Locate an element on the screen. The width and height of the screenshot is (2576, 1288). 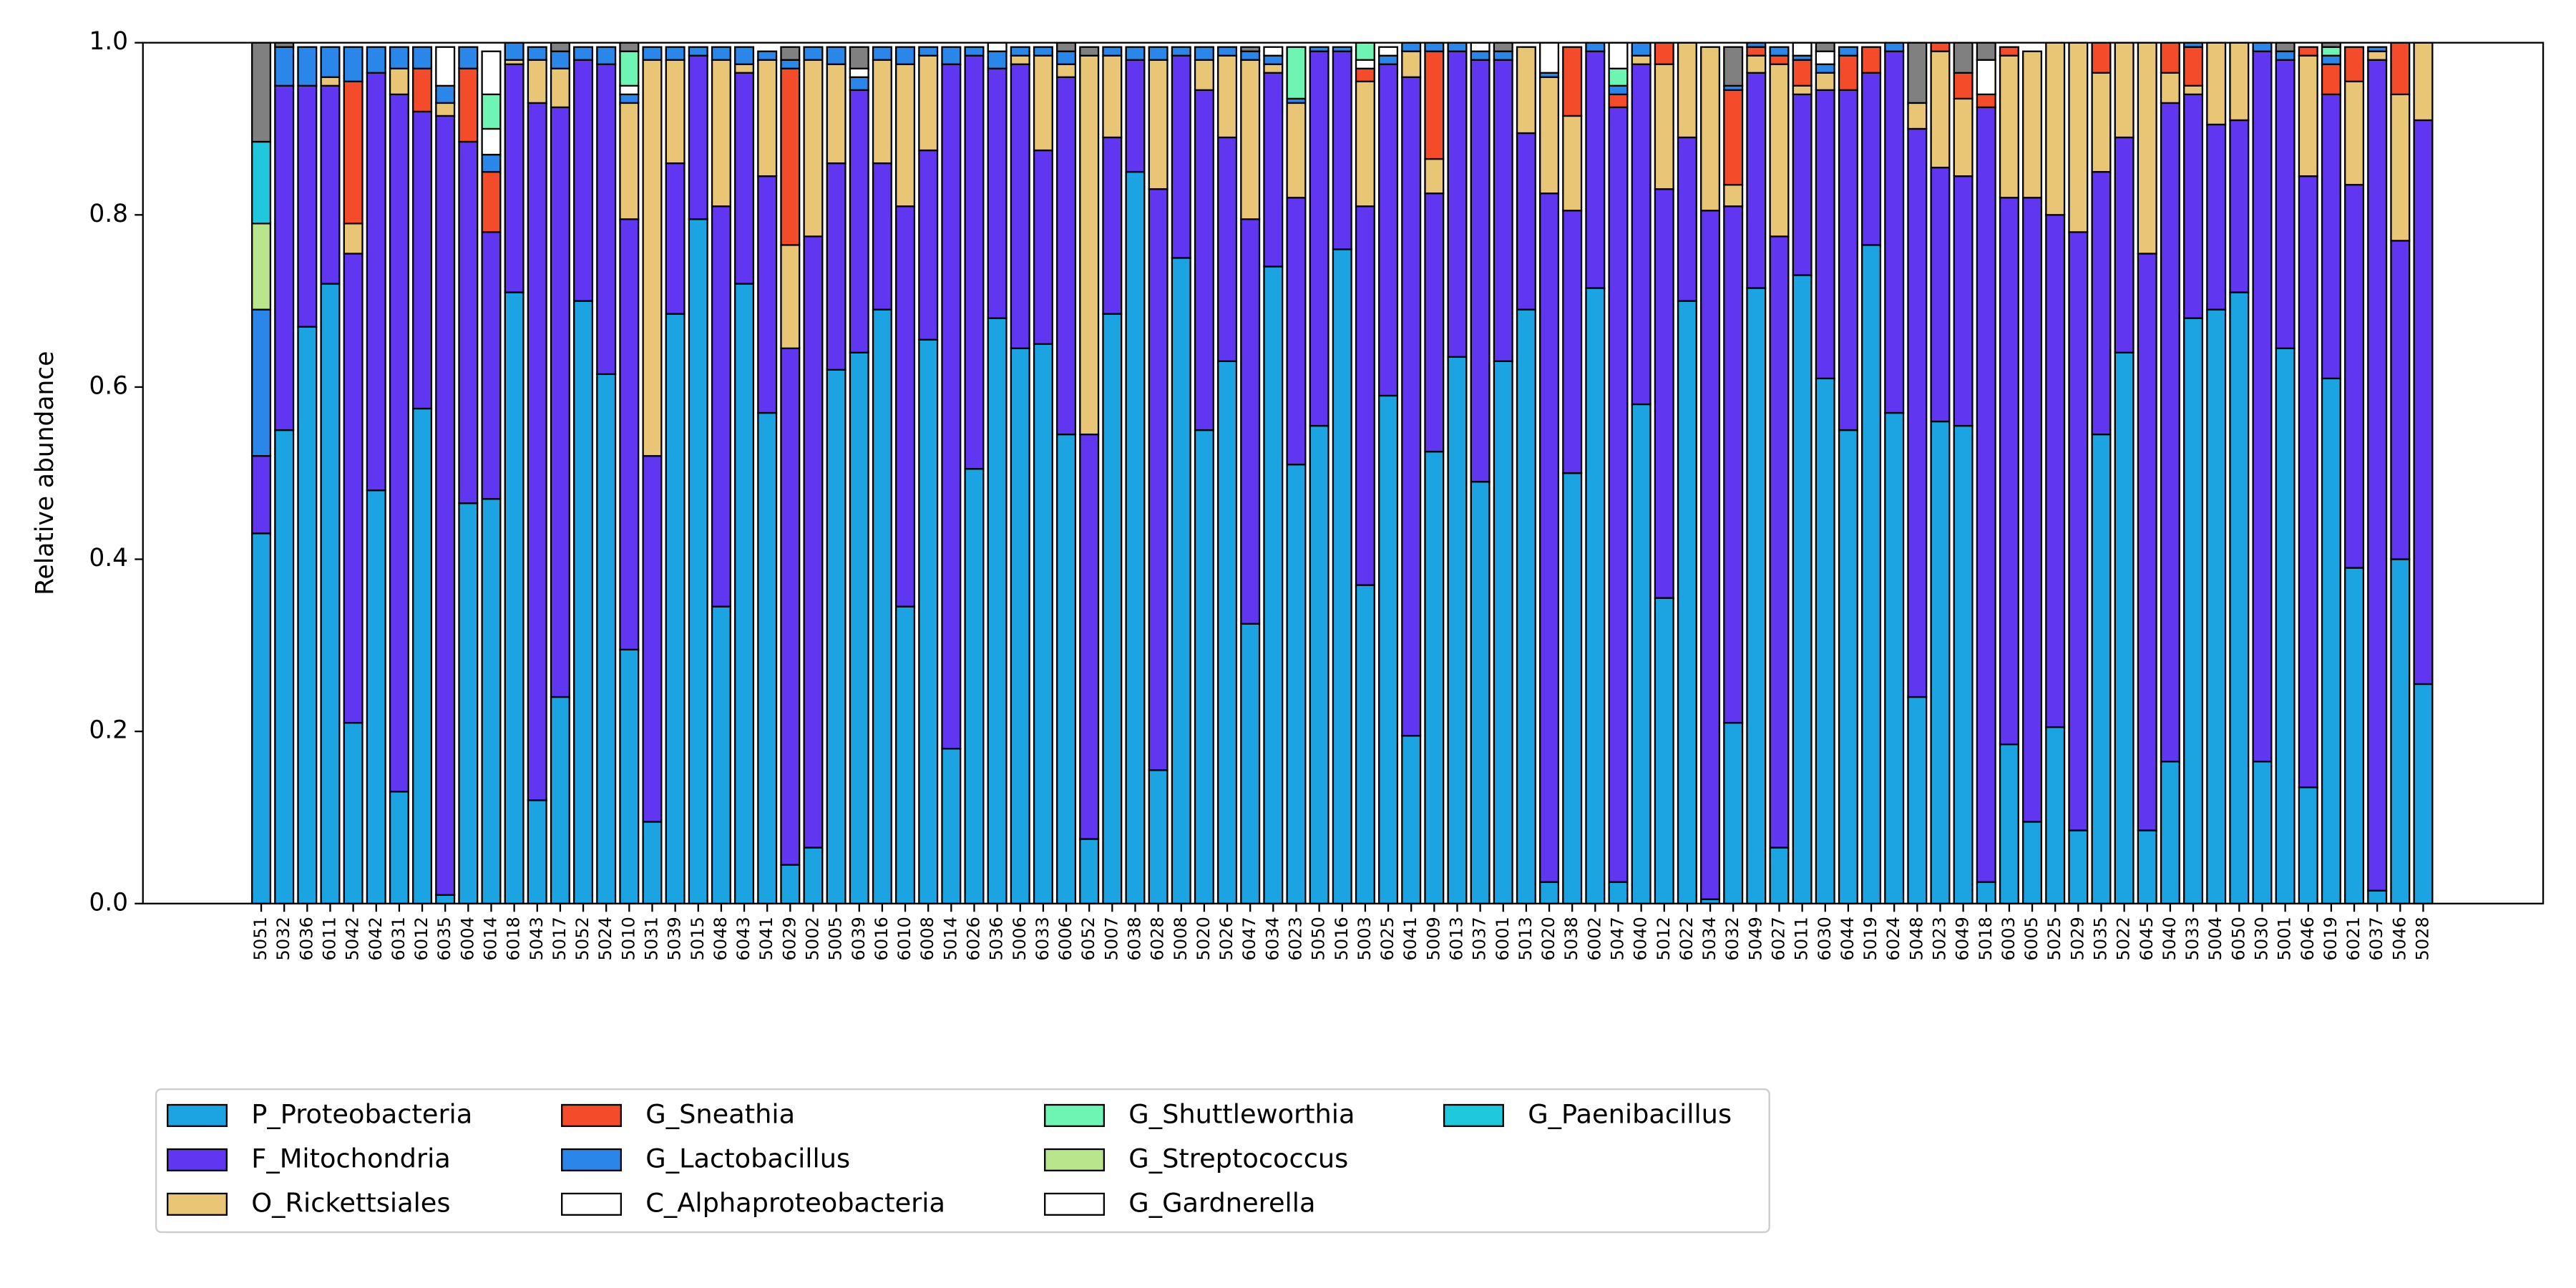
x-tick-label: 6037 is located at coordinates (2376, 938).